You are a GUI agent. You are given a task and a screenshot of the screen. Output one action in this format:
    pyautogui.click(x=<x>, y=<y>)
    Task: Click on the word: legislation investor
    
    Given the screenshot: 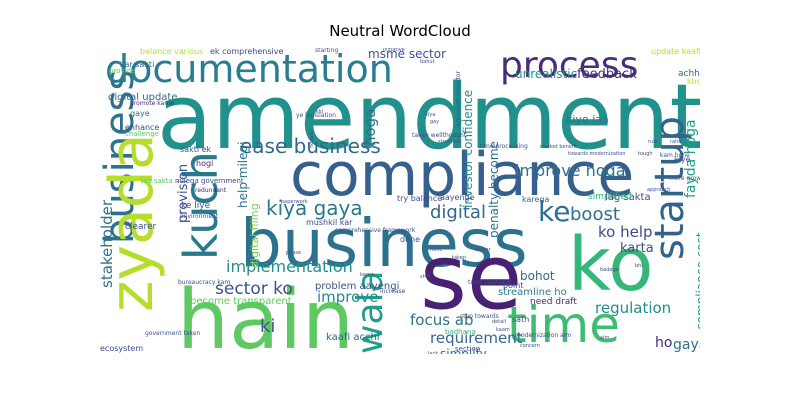 What is the action you would take?
    pyautogui.click(x=458, y=99)
    